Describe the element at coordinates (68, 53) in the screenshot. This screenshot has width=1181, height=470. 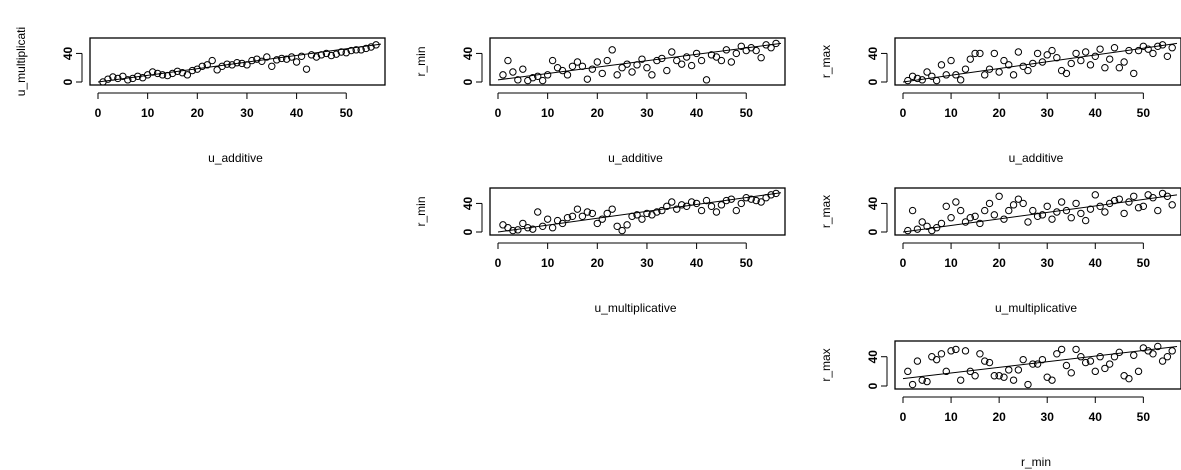
I see `y-tick-label: 40` at that location.